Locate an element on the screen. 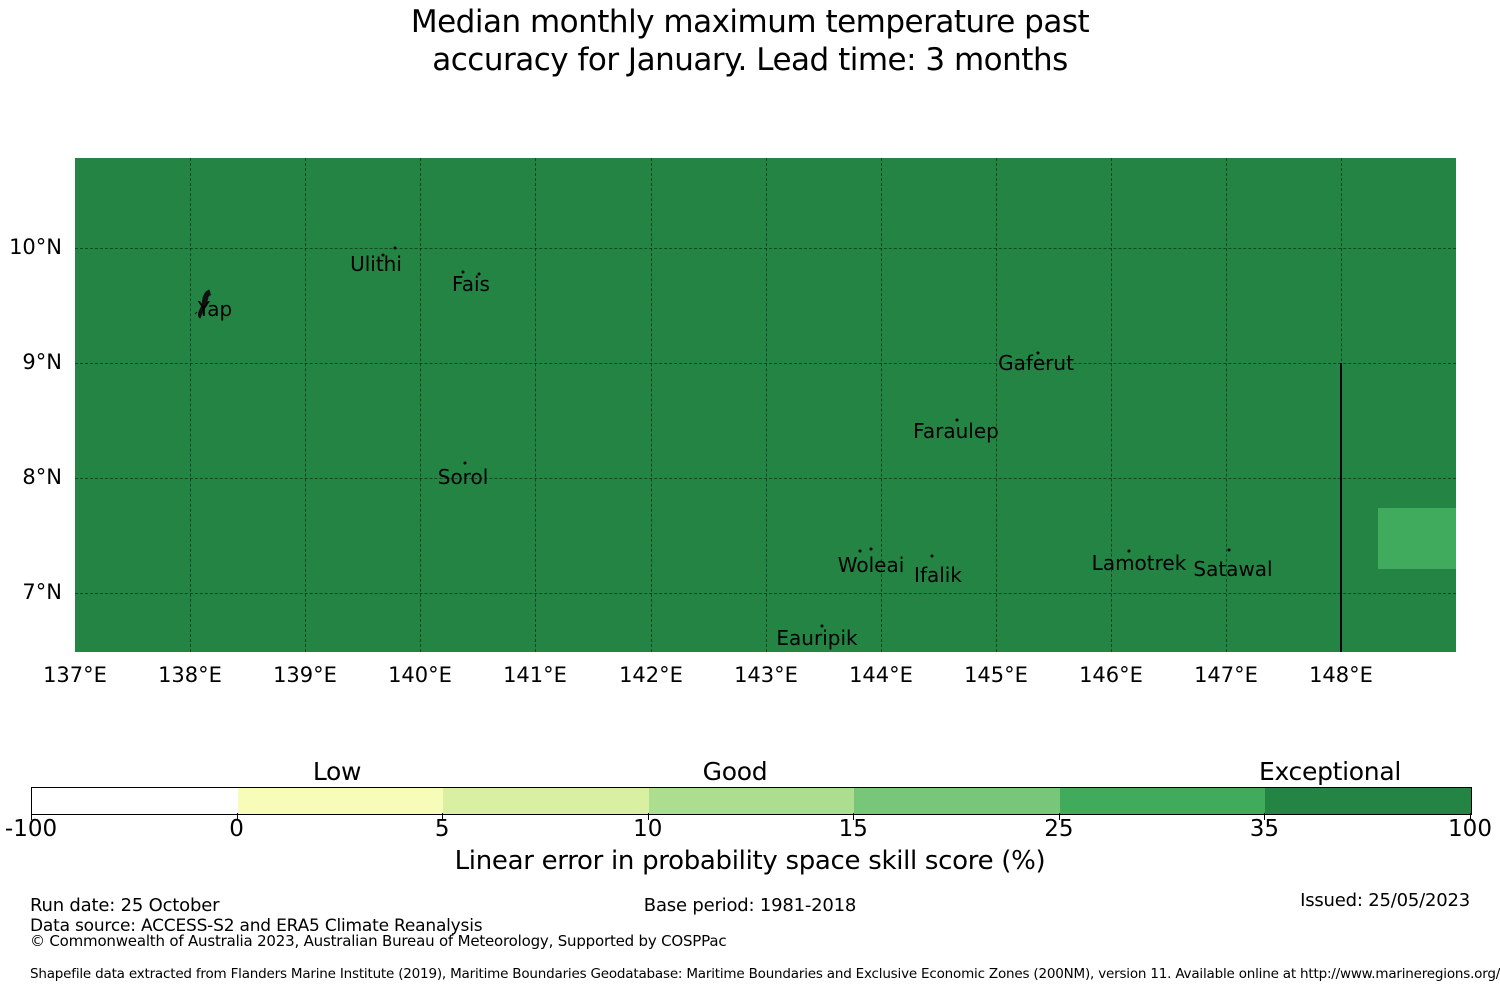 The width and height of the screenshot is (1500, 990). y-axis-tick-7-n: 7°N is located at coordinates (42, 592).